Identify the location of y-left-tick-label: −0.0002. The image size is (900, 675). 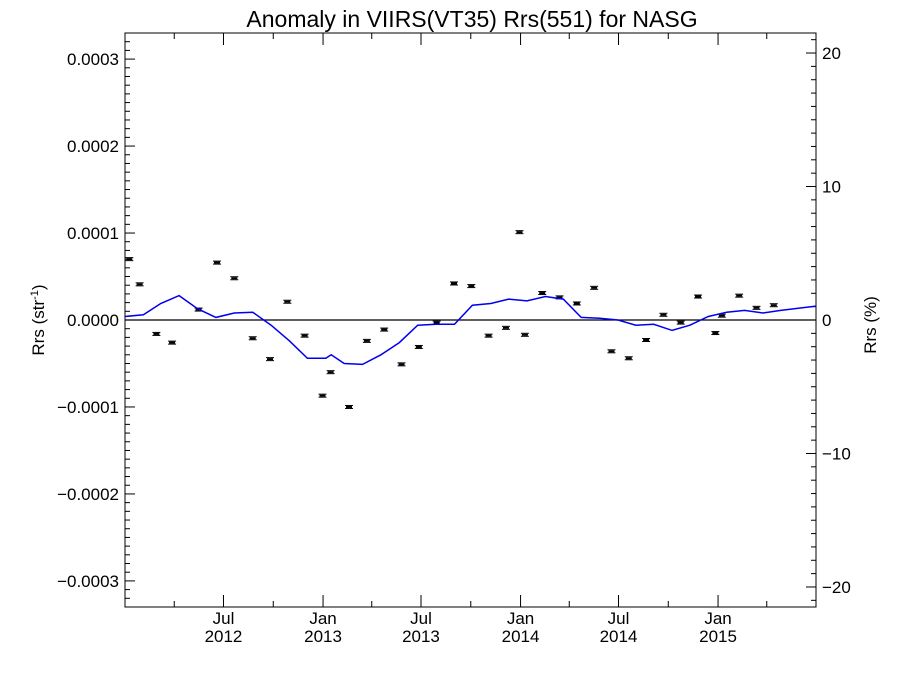
(88, 494).